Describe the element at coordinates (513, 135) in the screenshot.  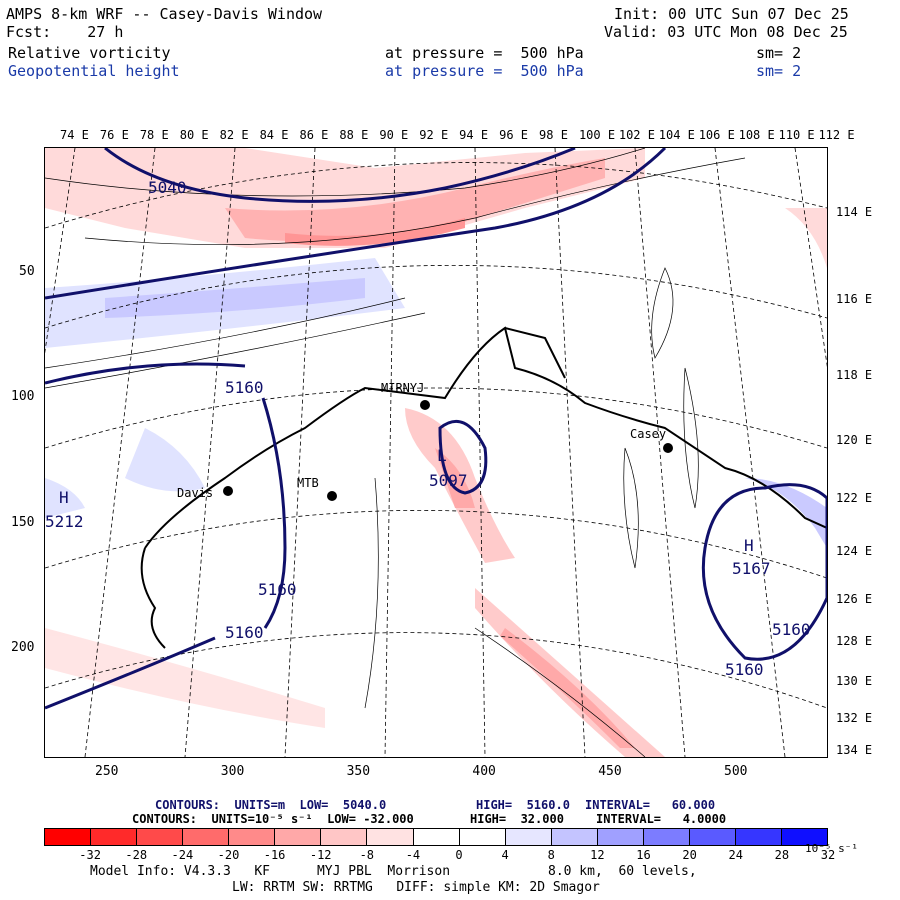
I see `top-lon-label: 96 E` at that location.